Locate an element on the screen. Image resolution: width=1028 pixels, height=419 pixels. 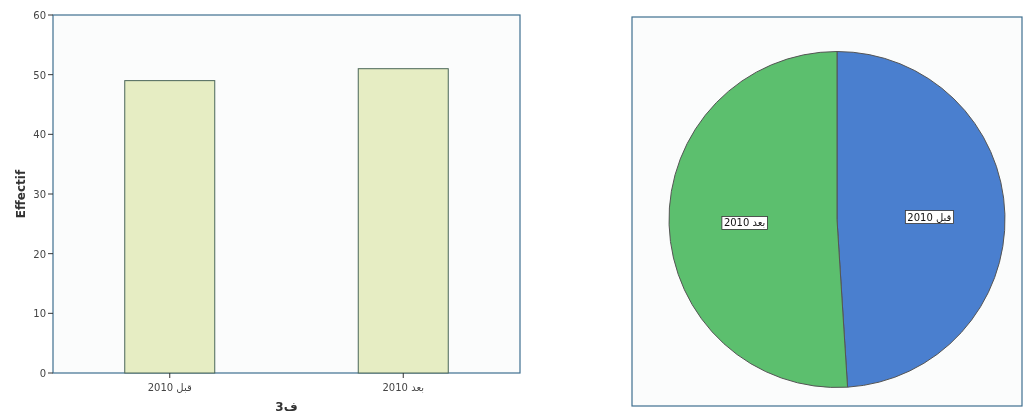
slice-label: بعد 2010 is located at coordinates (744, 223).